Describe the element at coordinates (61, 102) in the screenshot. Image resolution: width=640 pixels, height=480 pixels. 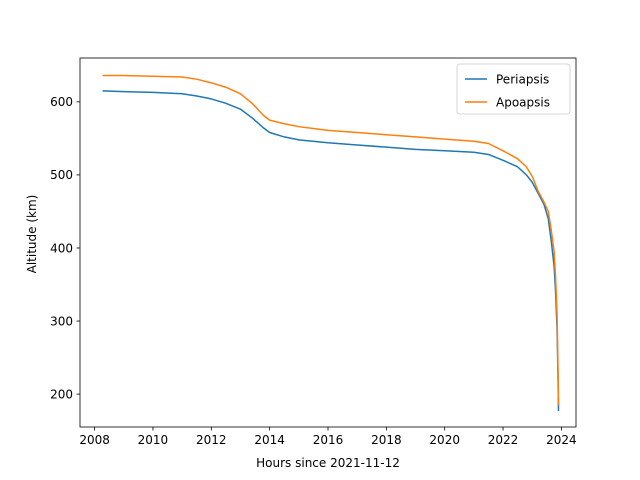
I see `y-tick-label: 600` at that location.